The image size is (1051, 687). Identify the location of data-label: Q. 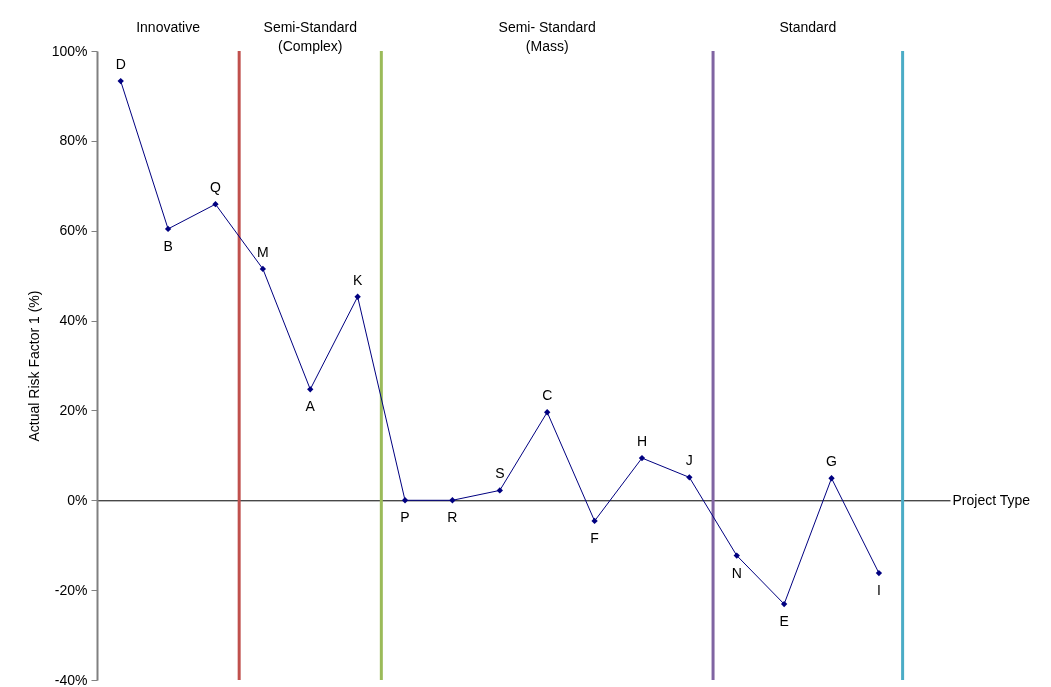
(216, 187).